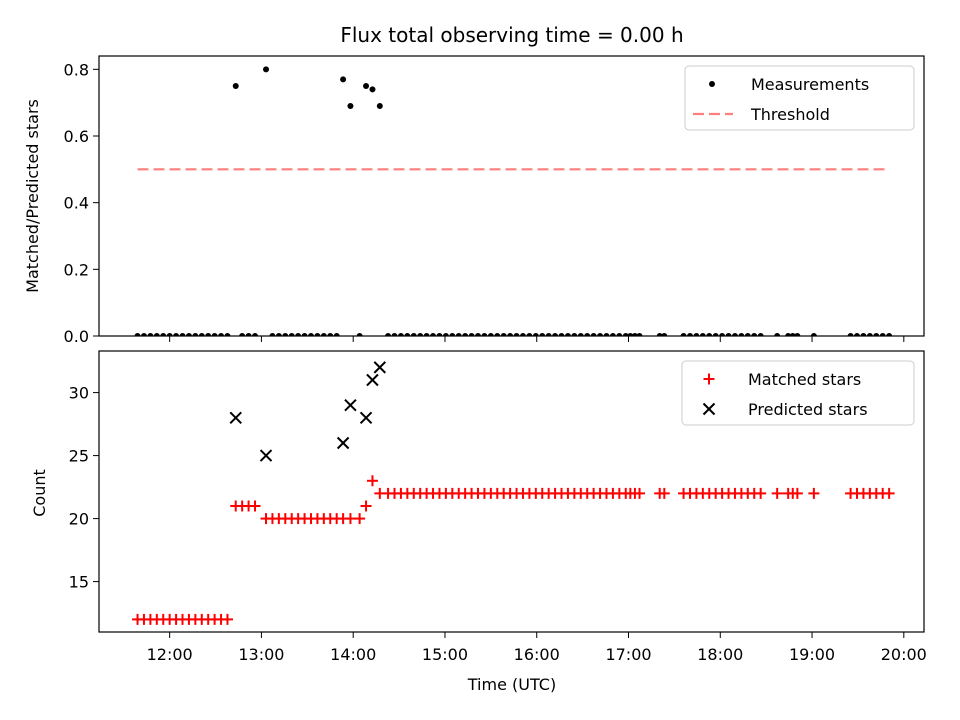 The image size is (960, 720). What do you see at coordinates (79, 582) in the screenshot?
I see `bottom-y-tick-label: 15` at bounding box center [79, 582].